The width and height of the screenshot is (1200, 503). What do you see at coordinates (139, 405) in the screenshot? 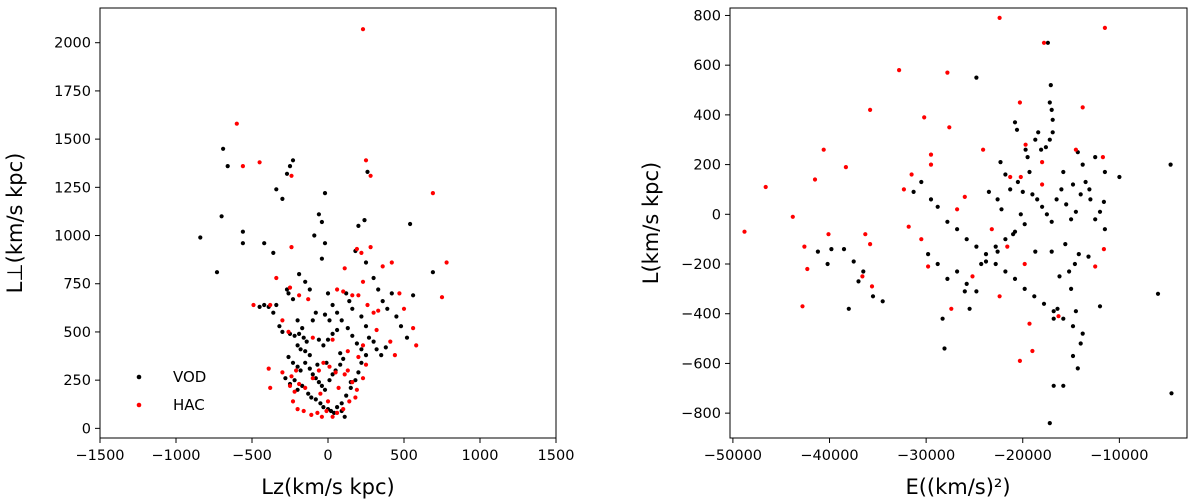
I see `legend-marker-hac` at bounding box center [139, 405].